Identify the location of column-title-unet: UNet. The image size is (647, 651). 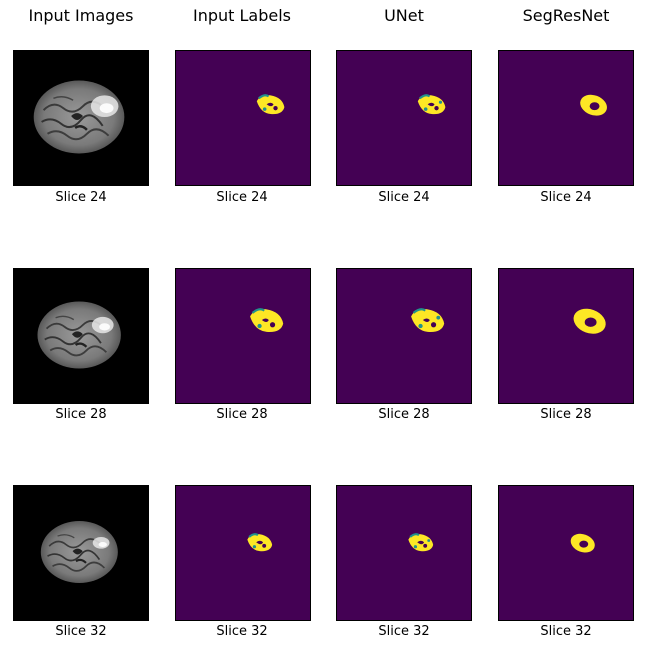
(404, 15).